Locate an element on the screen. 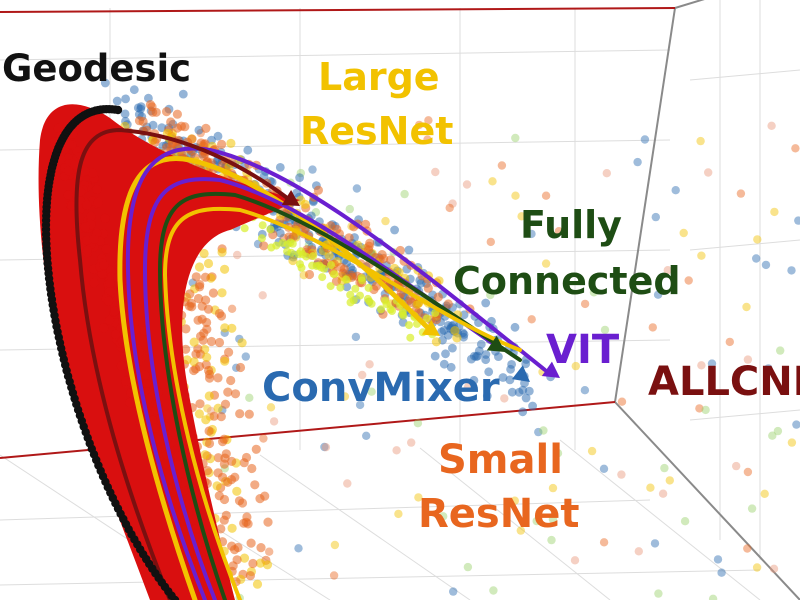 The image size is (800, 600). gridline is located at coordinates (335, 55).